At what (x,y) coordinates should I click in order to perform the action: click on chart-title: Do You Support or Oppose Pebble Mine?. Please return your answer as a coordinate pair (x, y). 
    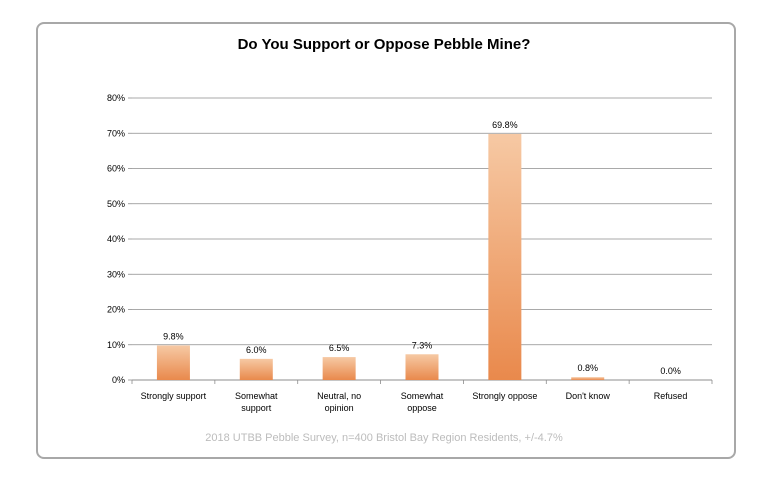
    Looking at the image, I should click on (384, 44).